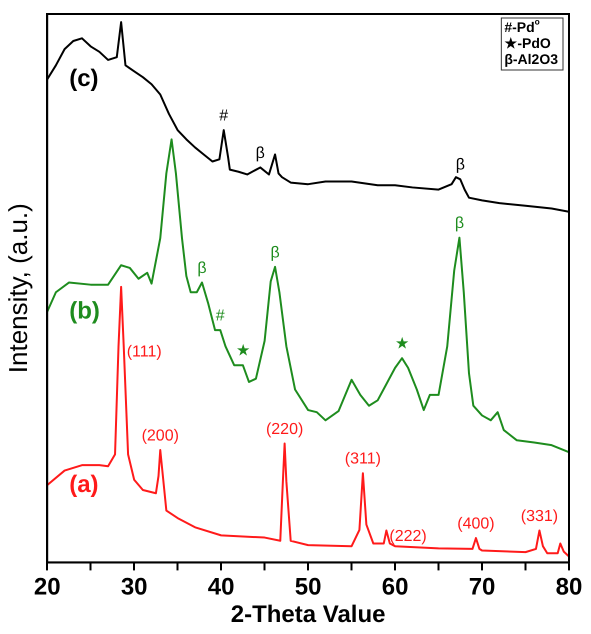 This screenshot has height=634, width=591. What do you see at coordinates (144, 352) in the screenshot?
I see `annotation: (111)` at bounding box center [144, 352].